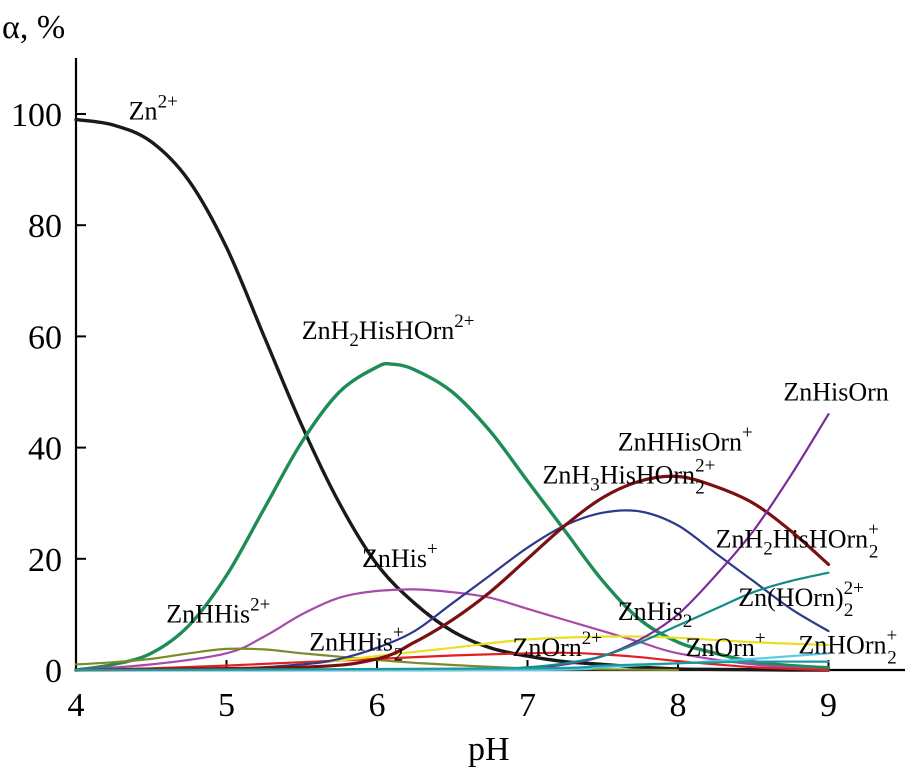  Describe the element at coordinates (629, 477) in the screenshot. I see `species-label: ZnH3HisHOrn2+ 2` at that location.